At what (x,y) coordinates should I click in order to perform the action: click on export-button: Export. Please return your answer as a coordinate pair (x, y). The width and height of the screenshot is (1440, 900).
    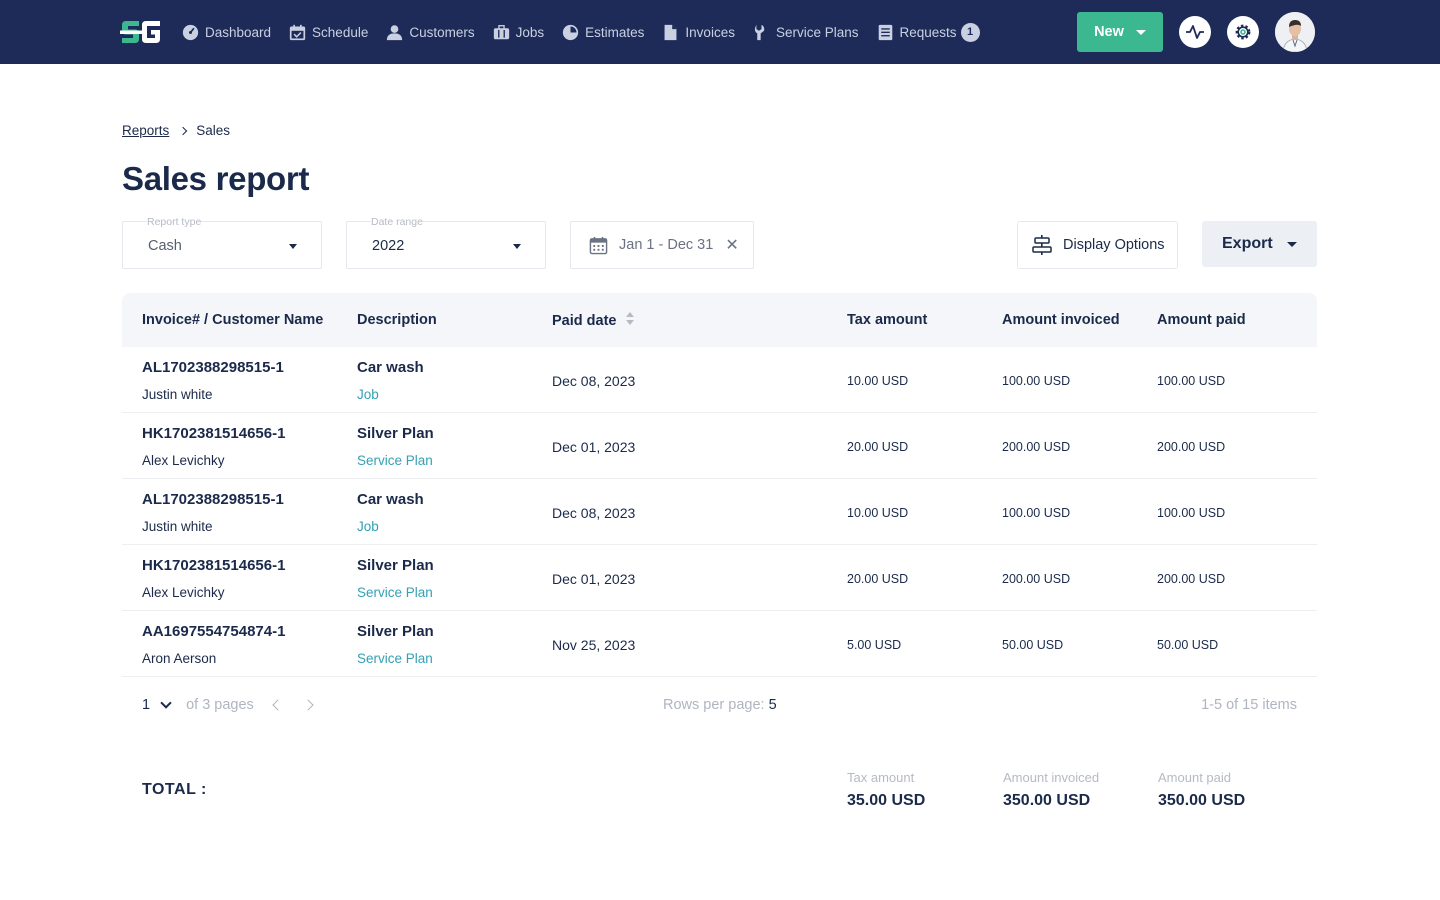
    Looking at the image, I should click on (1259, 244).